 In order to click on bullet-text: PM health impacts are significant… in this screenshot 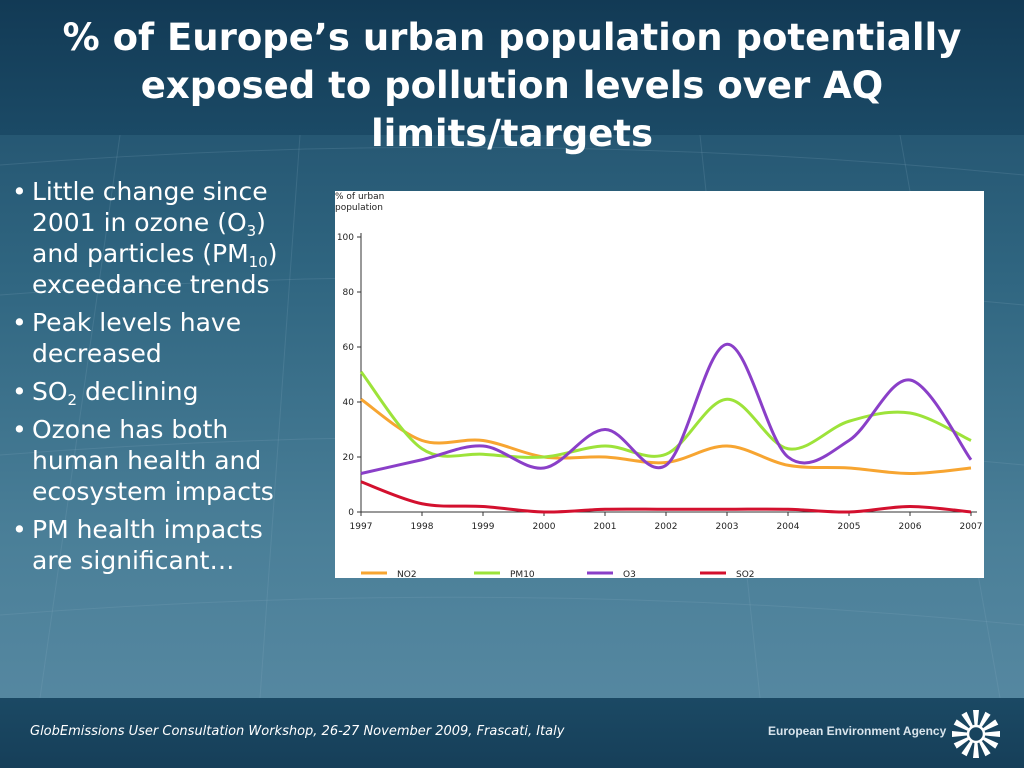, I will do `click(147, 545)`.